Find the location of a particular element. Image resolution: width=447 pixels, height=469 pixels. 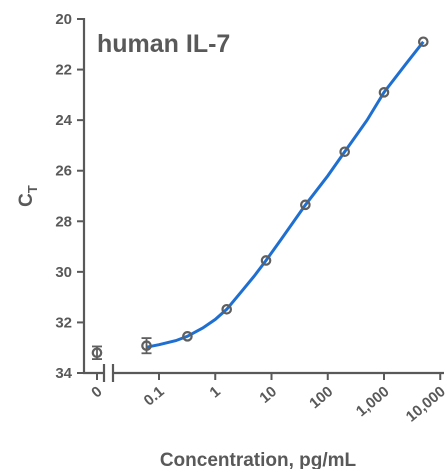

chart-title: human IL-7 is located at coordinates (163, 44).